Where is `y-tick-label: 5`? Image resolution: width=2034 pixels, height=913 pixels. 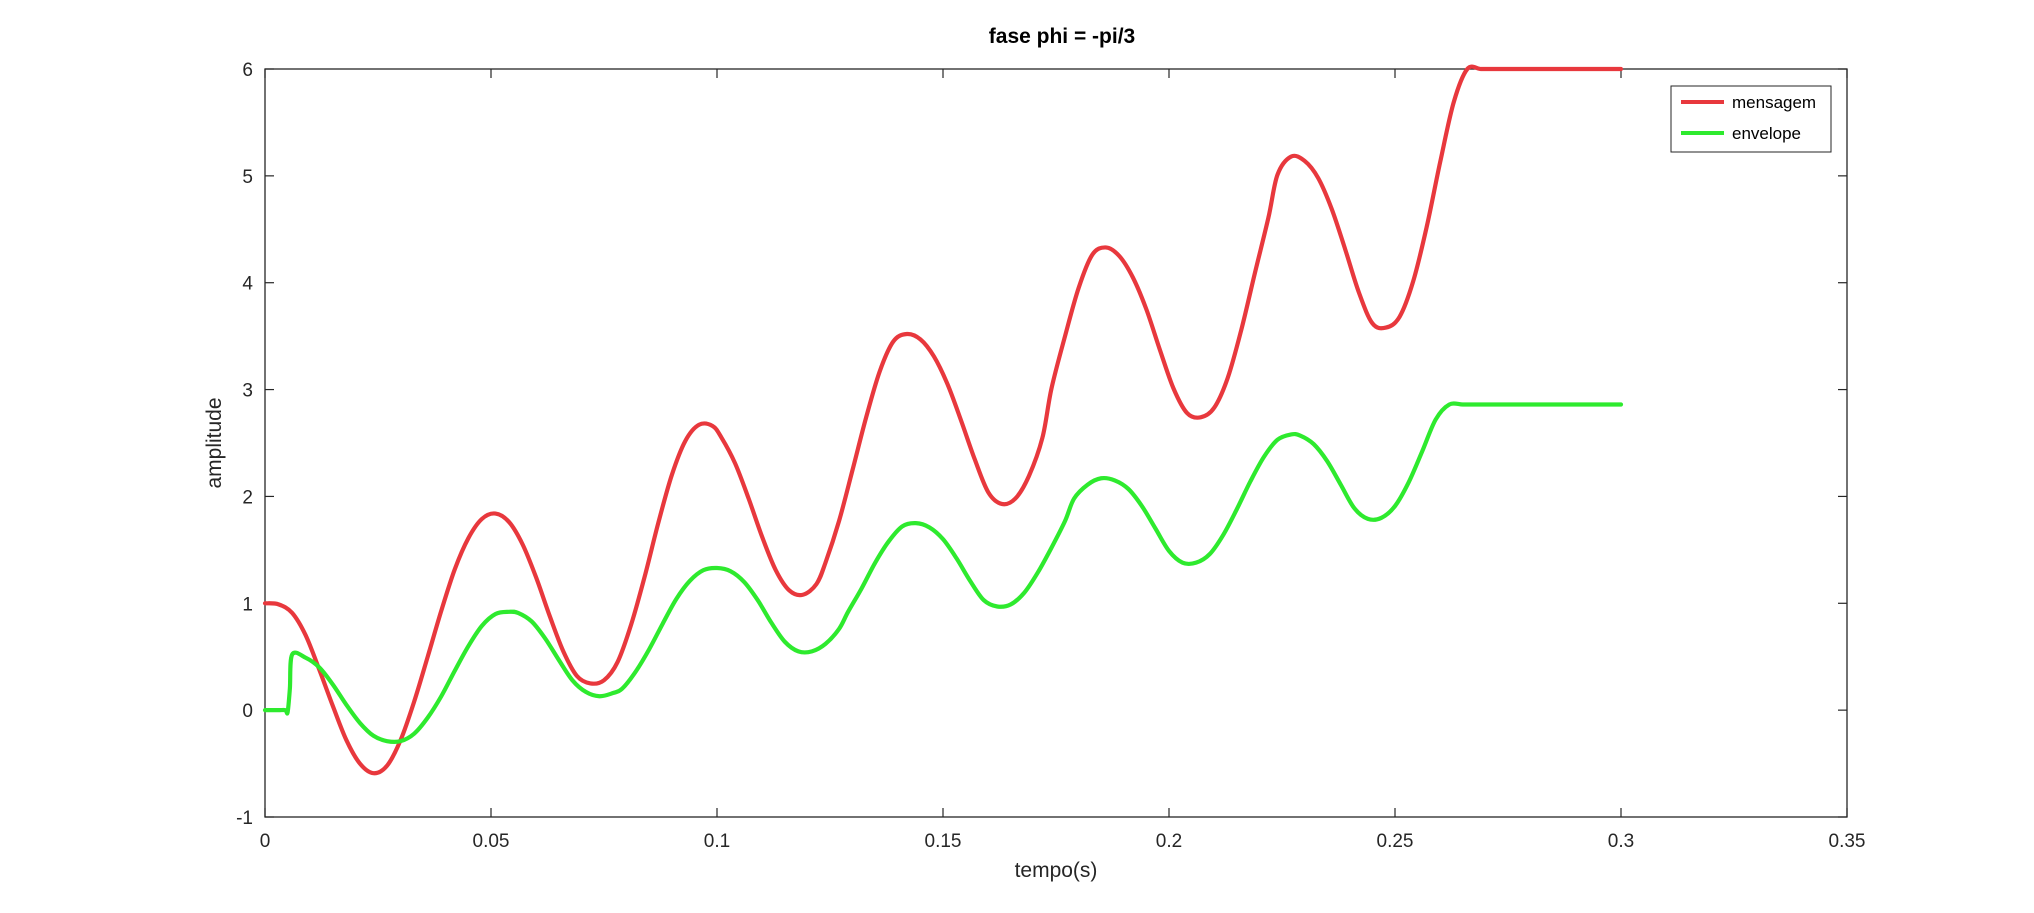 y-tick-label: 5 is located at coordinates (247, 177).